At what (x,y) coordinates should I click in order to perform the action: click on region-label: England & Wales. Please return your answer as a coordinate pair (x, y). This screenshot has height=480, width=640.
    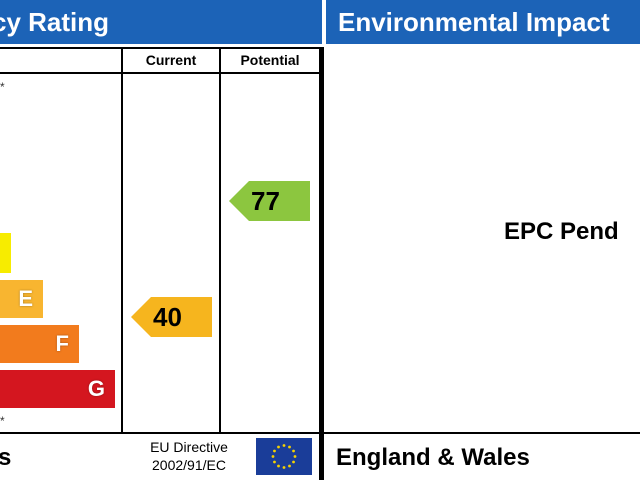
    Looking at the image, I should click on (433, 457).